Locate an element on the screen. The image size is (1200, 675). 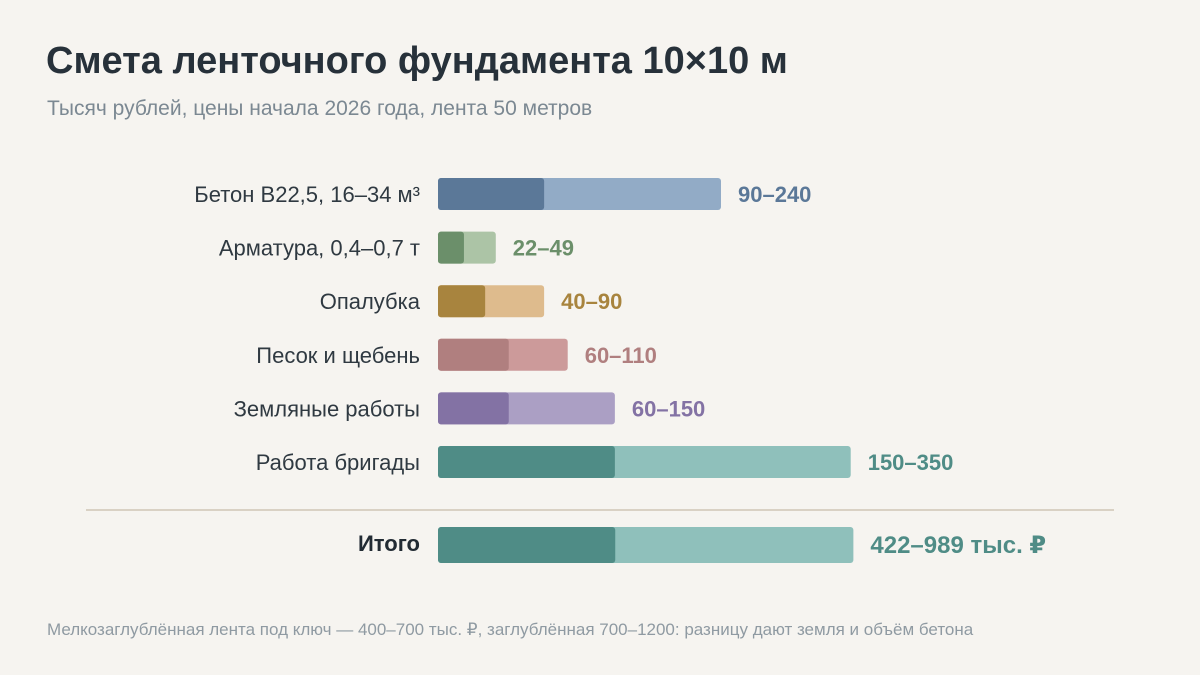
value-label: 22–49 is located at coordinates (543, 248).